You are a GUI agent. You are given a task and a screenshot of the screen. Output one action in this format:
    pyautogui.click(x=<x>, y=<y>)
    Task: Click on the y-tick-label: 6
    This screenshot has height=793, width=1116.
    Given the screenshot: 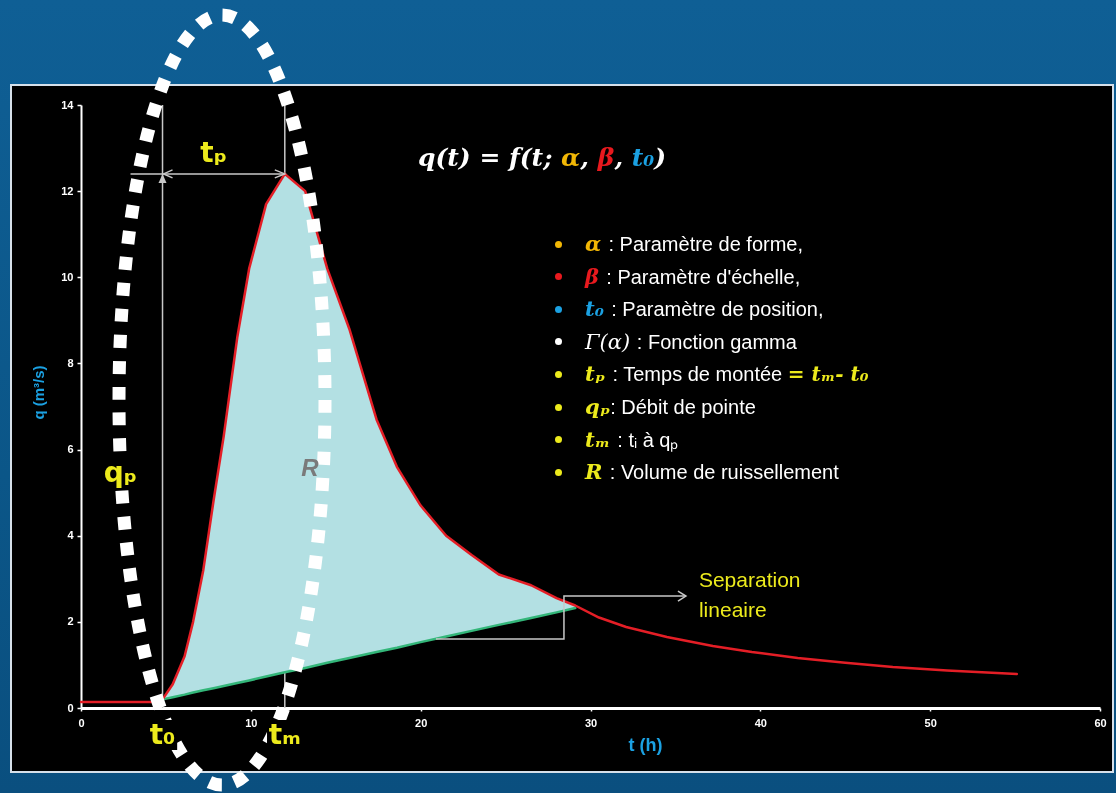 What is the action you would take?
    pyautogui.click(x=70, y=449)
    